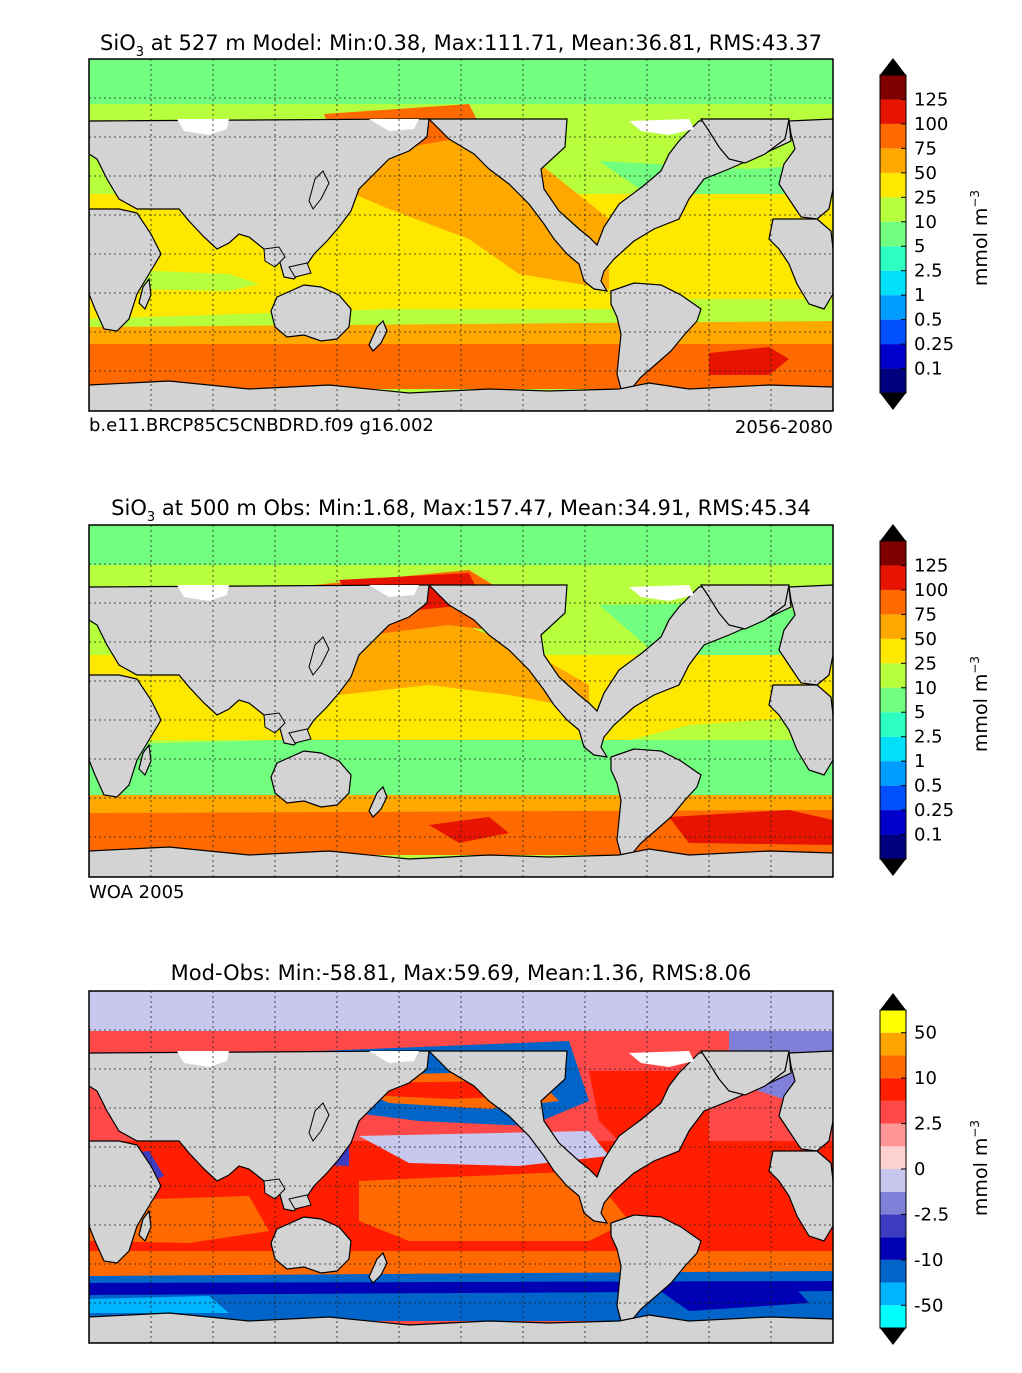  What do you see at coordinates (916, 700) in the screenshot?
I see `colorbar-obs: 0.1 0.25 0.5 1 2.5 5 10 25 50 75 100 125` at bounding box center [916, 700].